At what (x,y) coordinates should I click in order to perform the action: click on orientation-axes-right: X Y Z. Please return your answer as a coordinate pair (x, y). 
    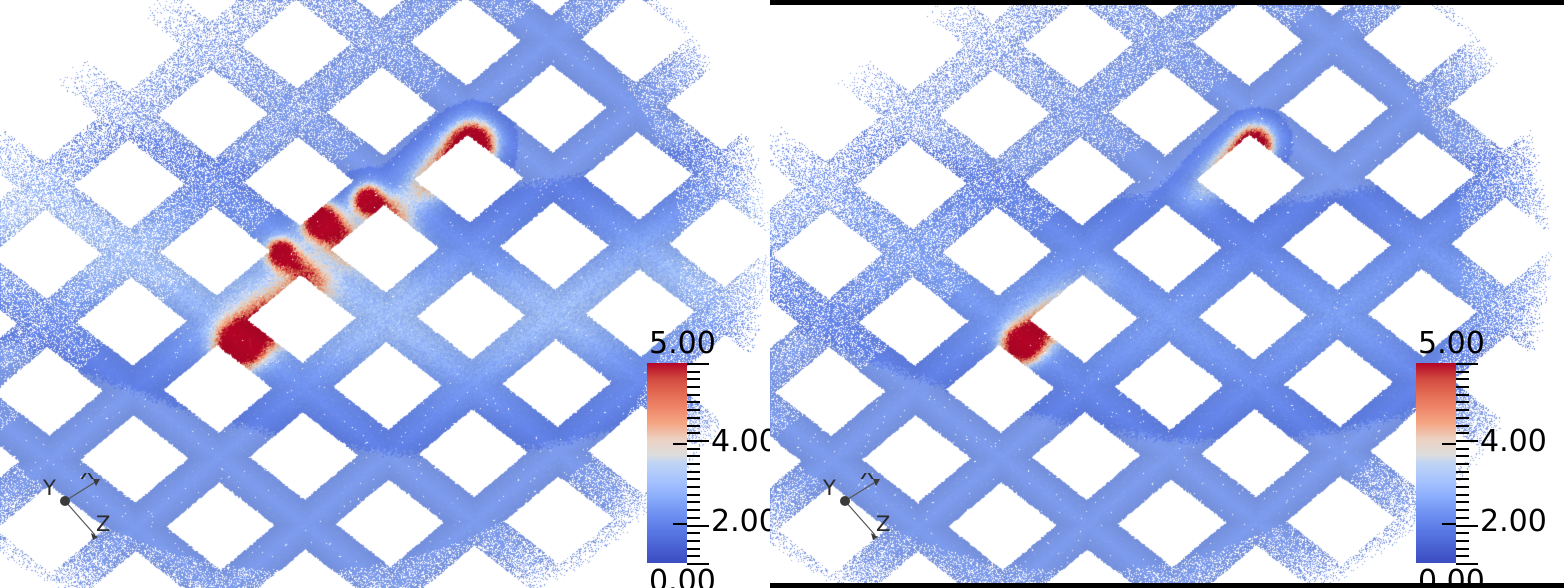
    Looking at the image, I should click on (873, 518).